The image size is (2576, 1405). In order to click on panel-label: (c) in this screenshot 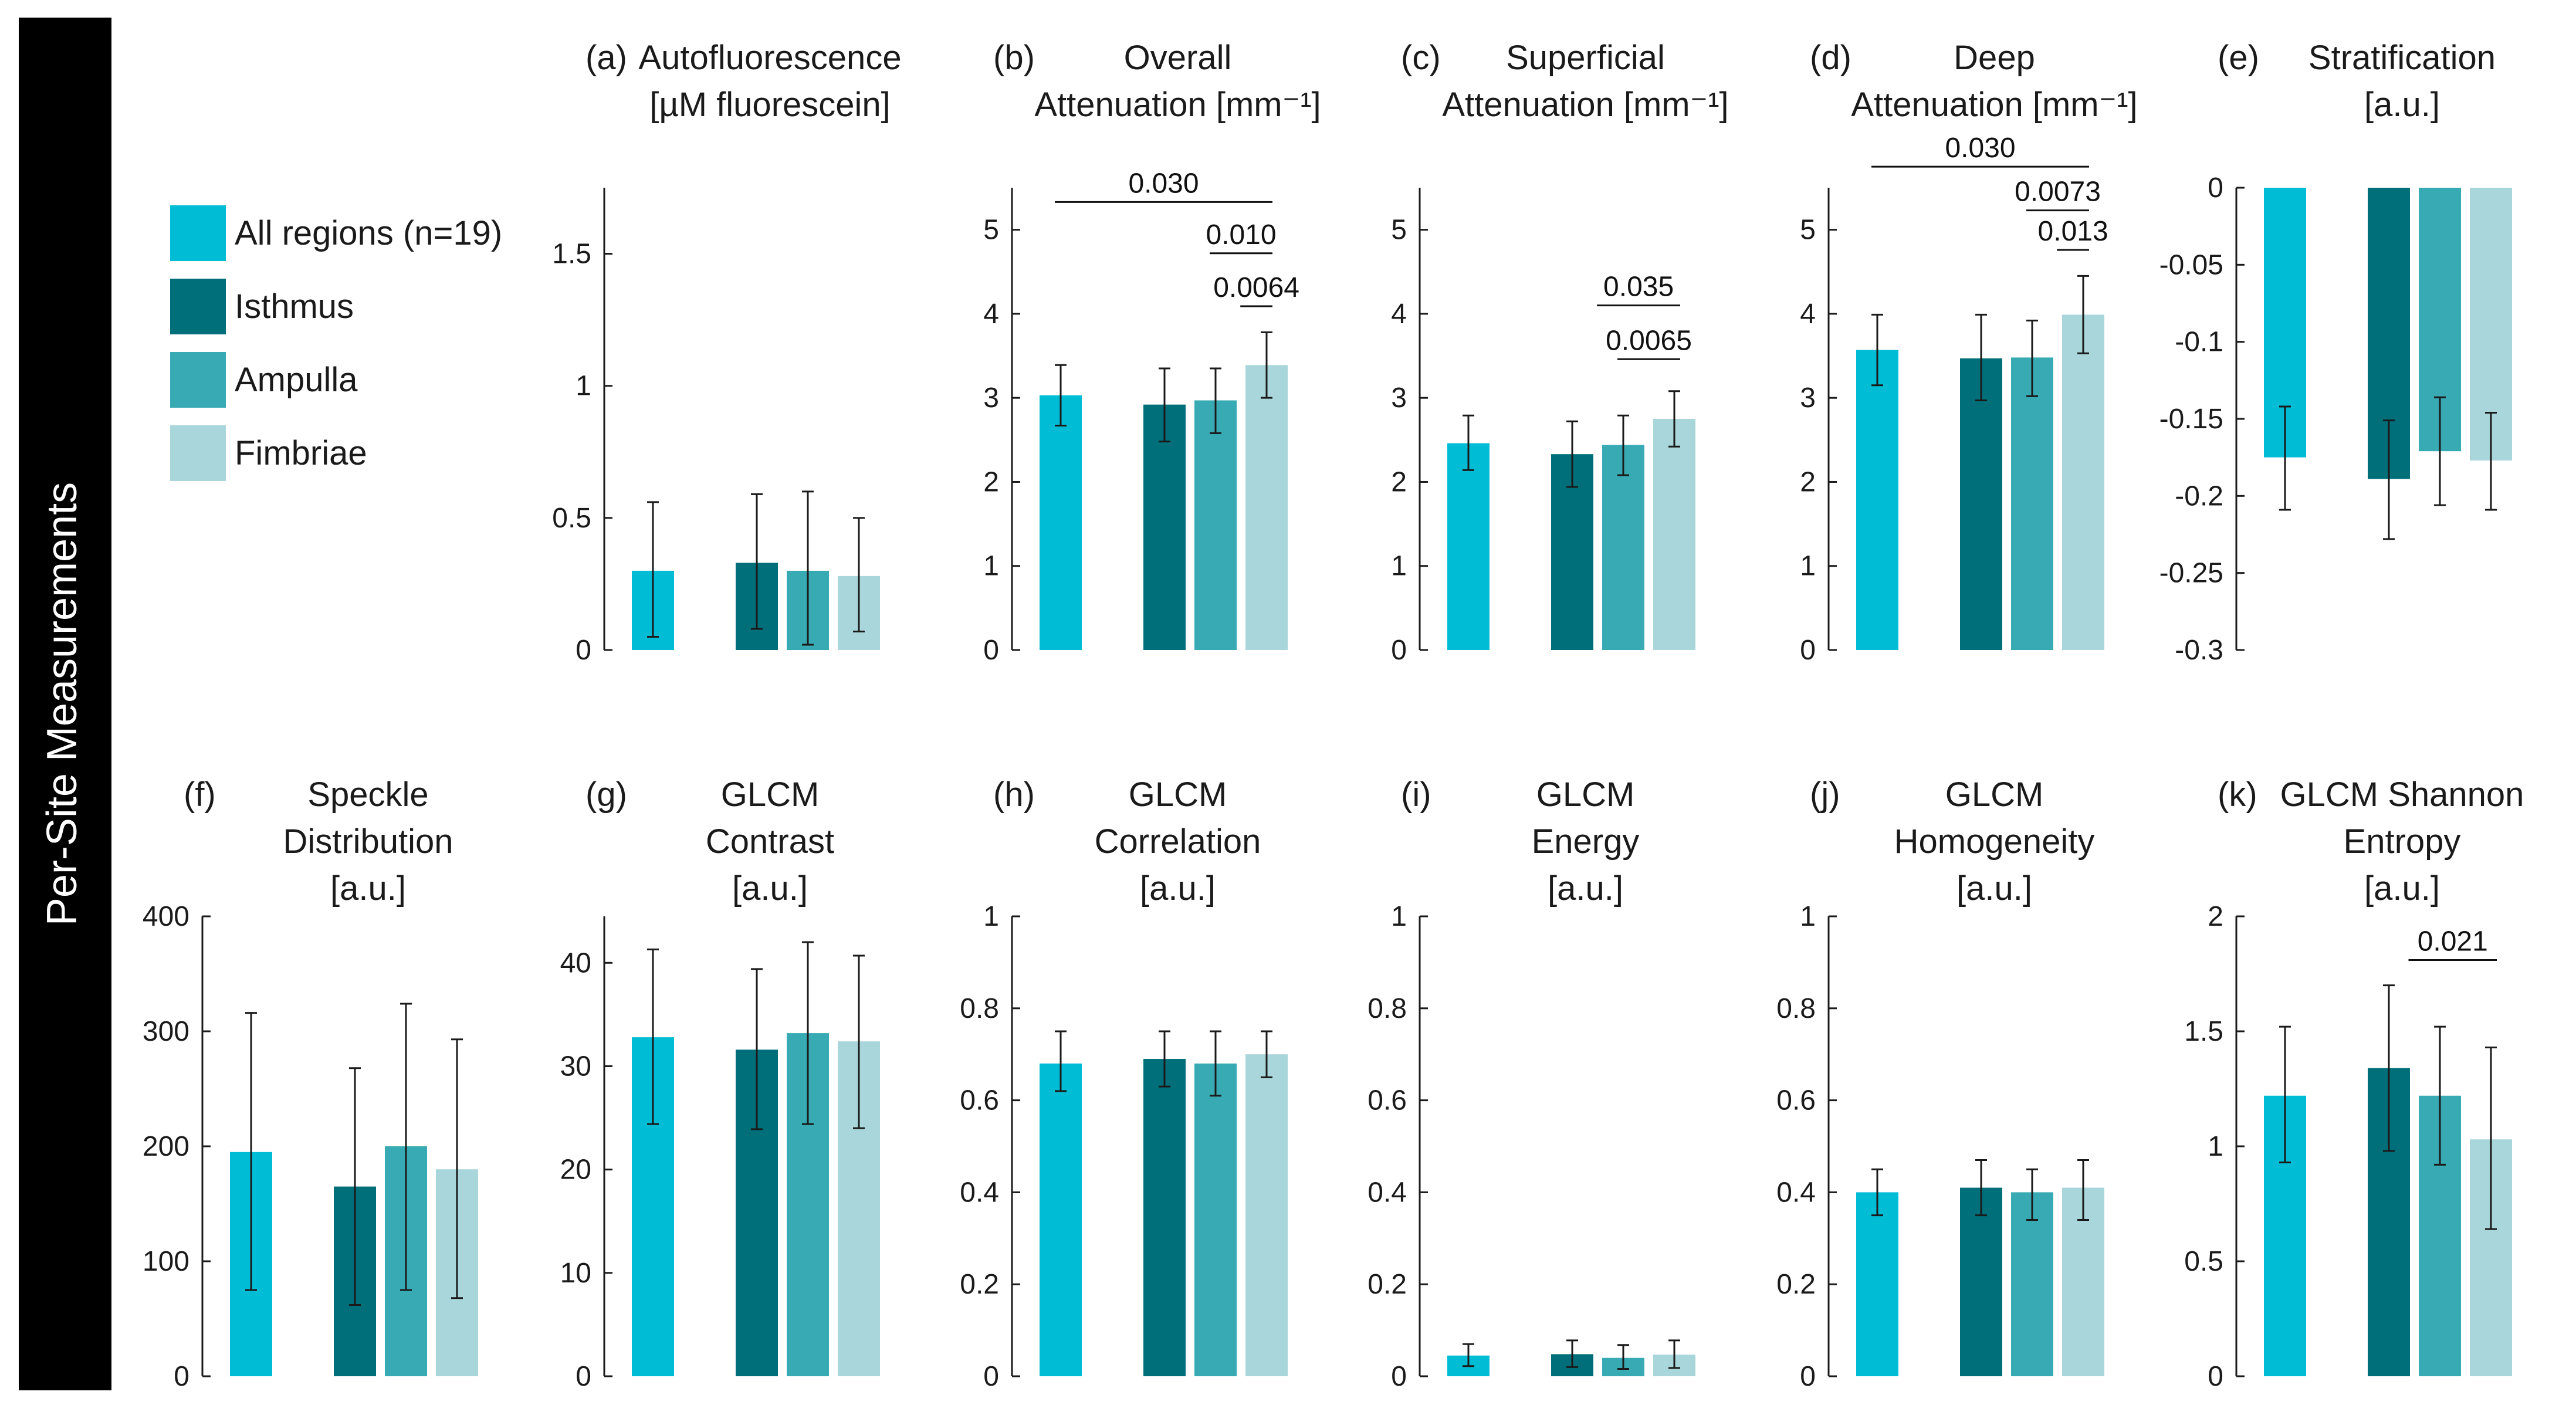, I will do `click(1421, 58)`.